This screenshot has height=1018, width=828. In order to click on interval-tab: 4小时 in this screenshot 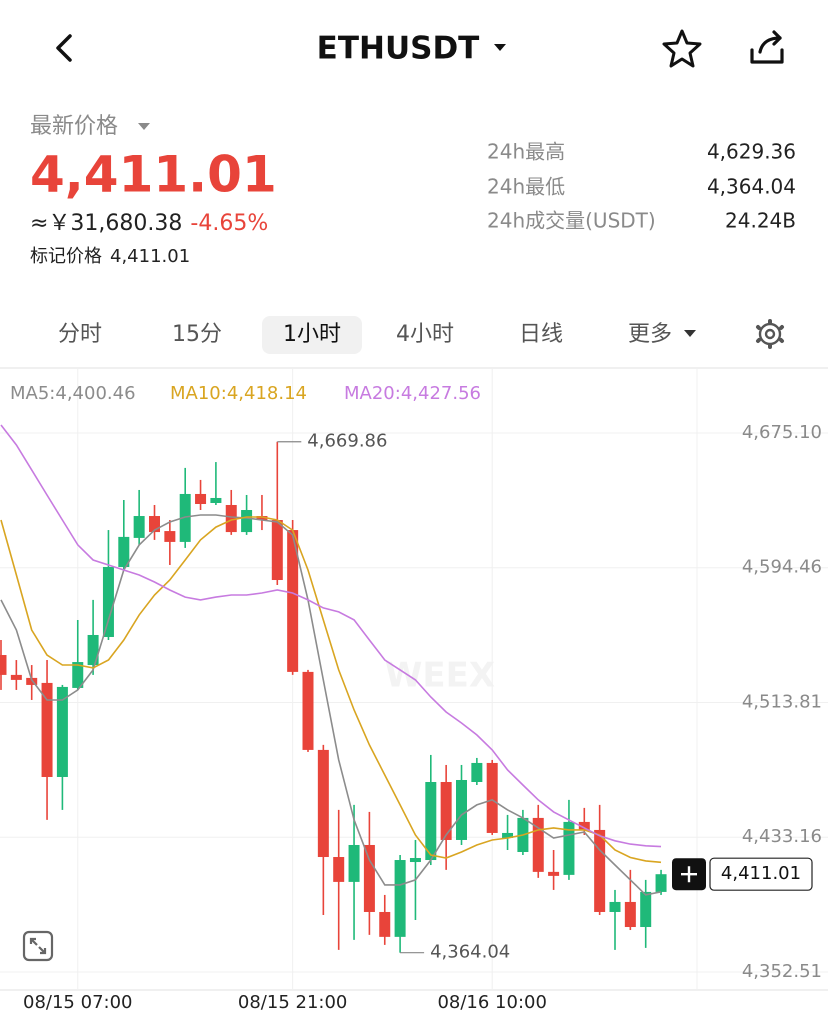, I will do `click(425, 334)`.